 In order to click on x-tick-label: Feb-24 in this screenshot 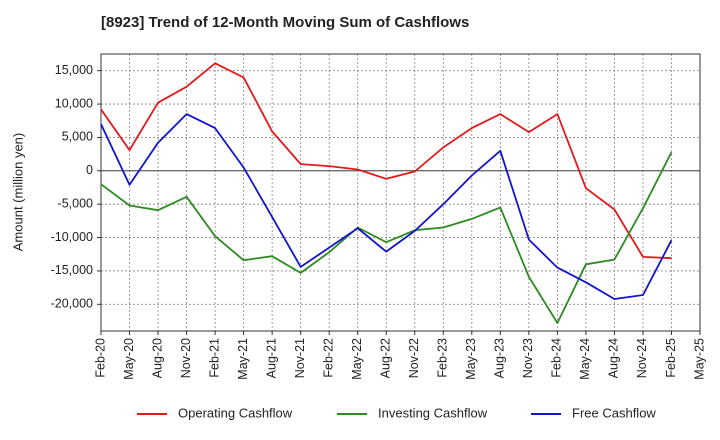, I will do `click(557, 358)`.